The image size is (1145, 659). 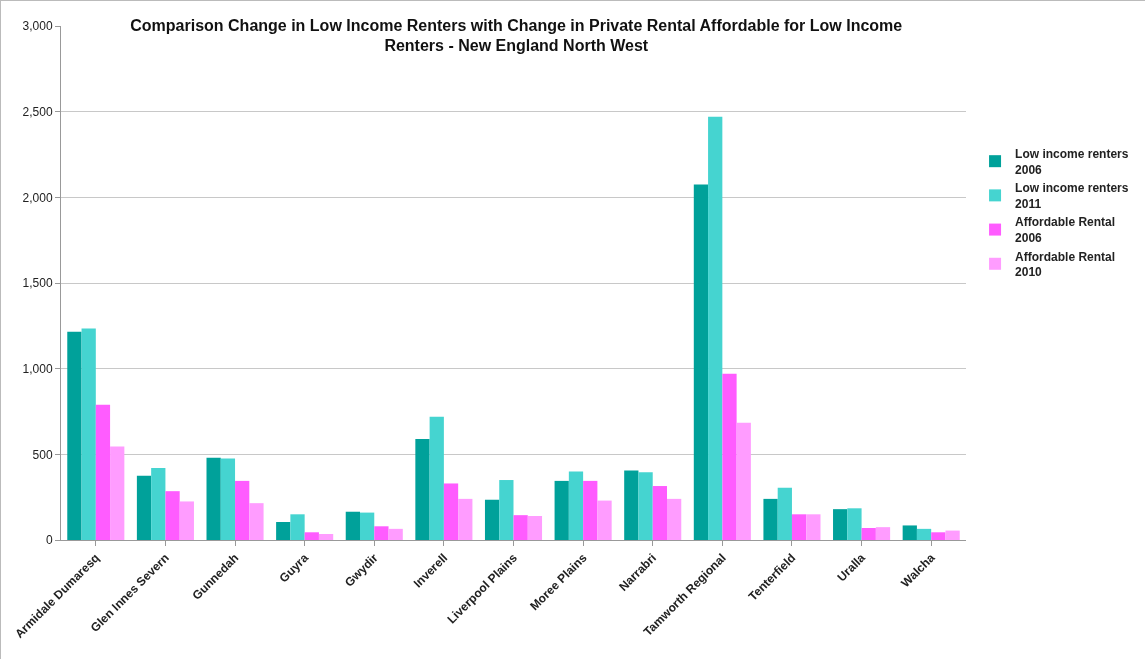 What do you see at coordinates (1065, 230) in the screenshot?
I see `legend-label: Affordable Rental 2006` at bounding box center [1065, 230].